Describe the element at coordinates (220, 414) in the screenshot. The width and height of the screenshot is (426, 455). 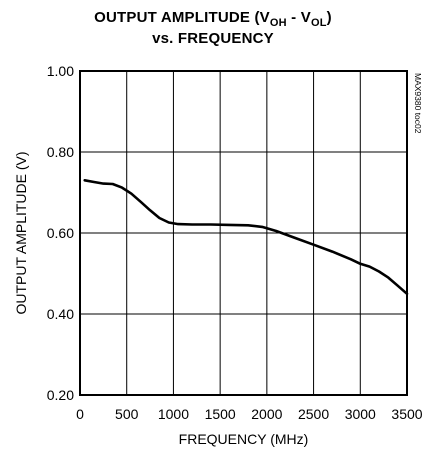
I see `x-tick-label: 1500` at that location.